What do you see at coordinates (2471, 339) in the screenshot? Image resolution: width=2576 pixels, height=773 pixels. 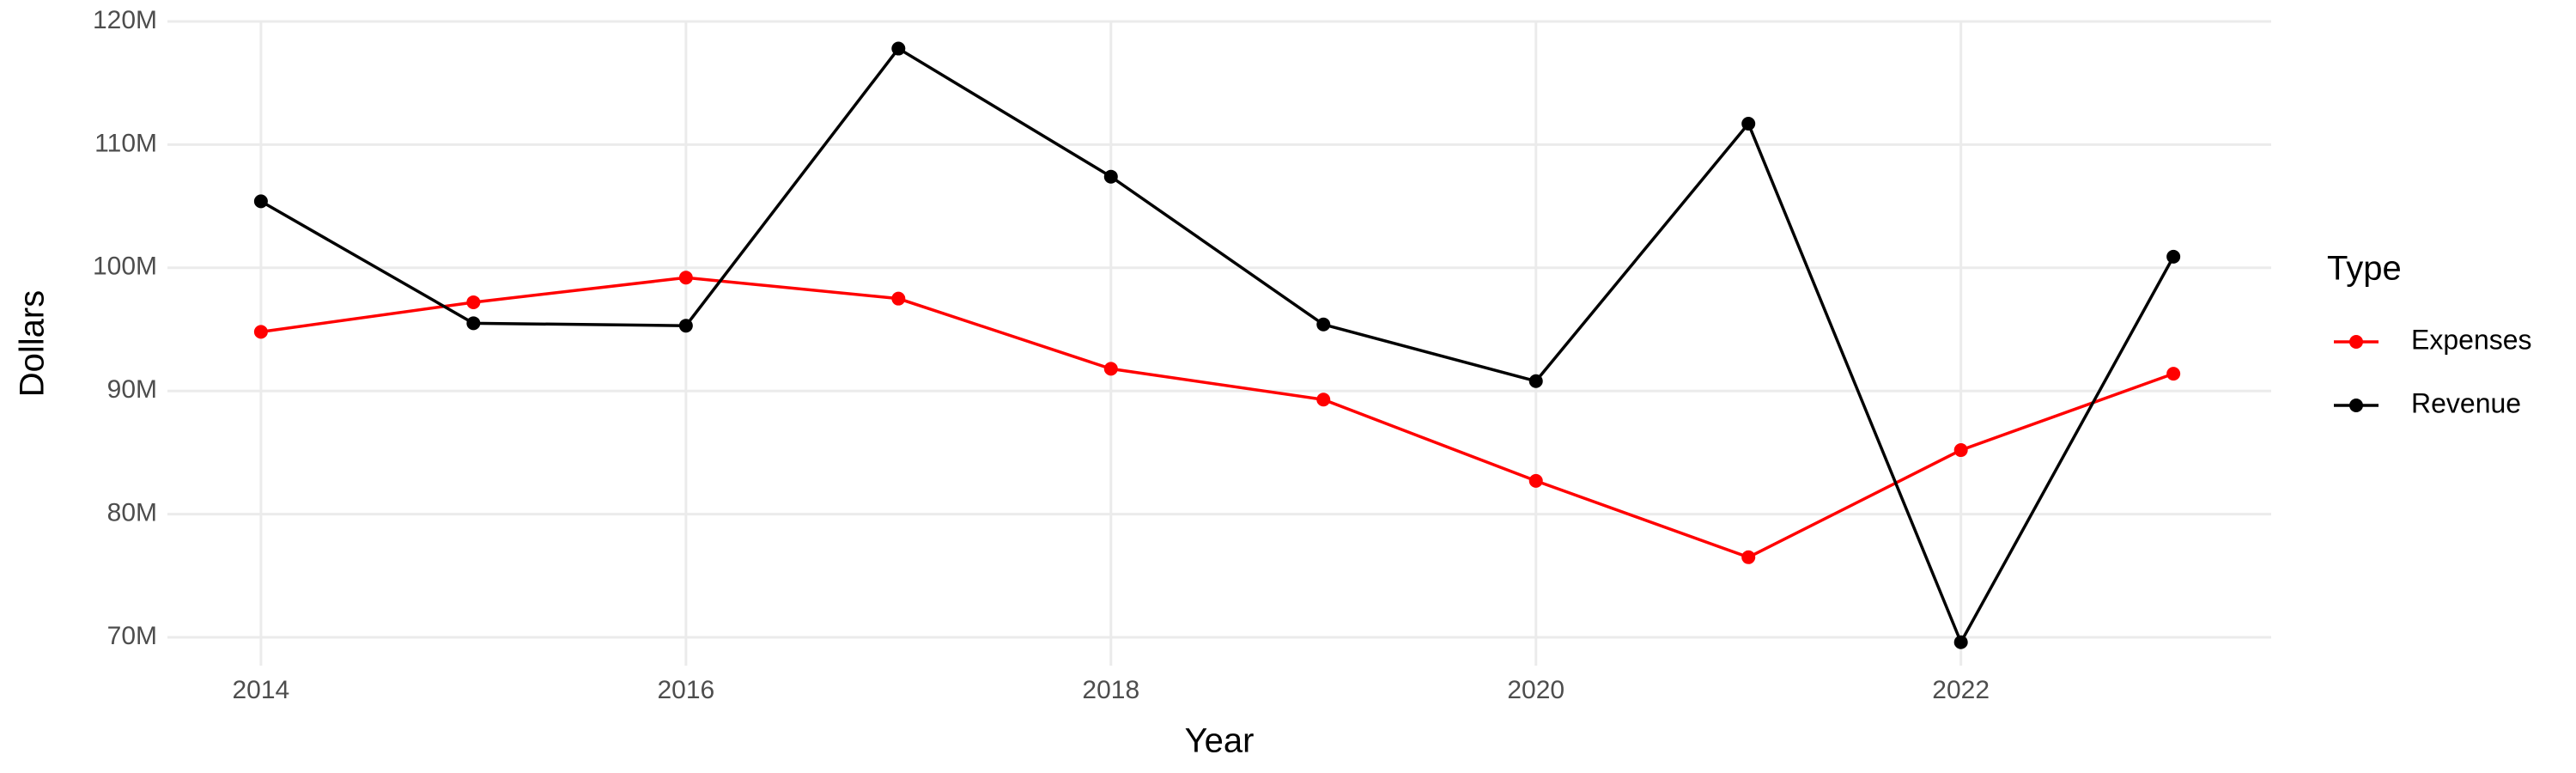 I see `legend-label: Expenses` at bounding box center [2471, 339].